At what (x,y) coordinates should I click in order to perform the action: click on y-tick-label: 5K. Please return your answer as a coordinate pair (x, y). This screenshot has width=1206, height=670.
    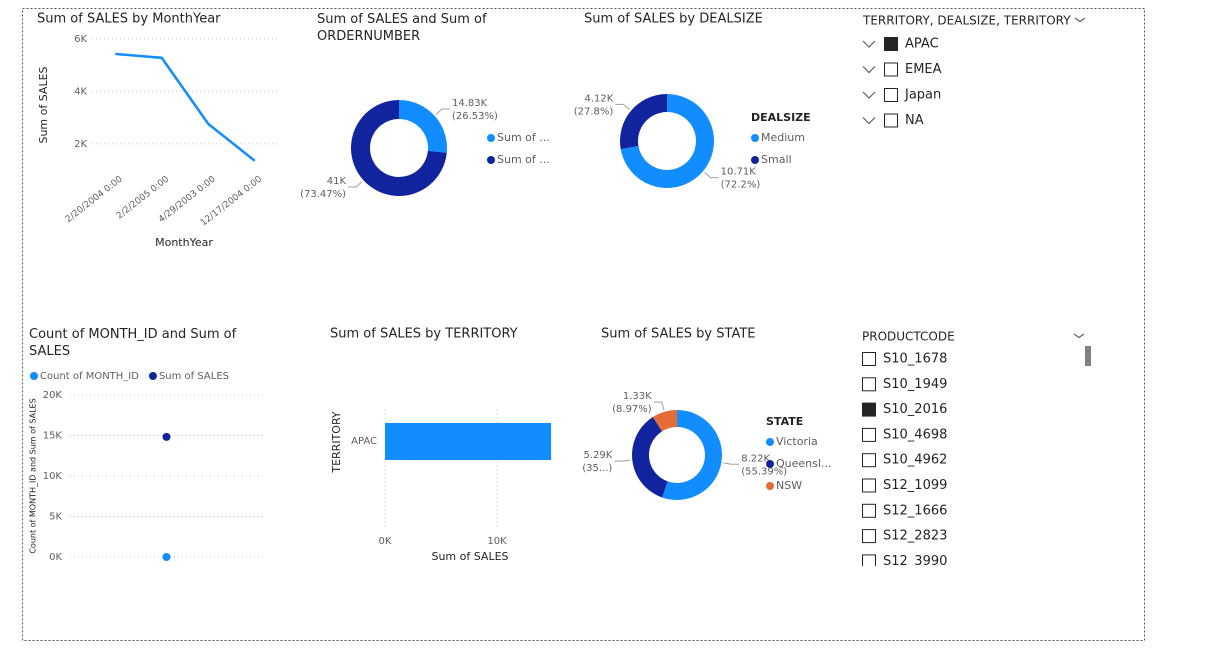
    Looking at the image, I should click on (55, 517).